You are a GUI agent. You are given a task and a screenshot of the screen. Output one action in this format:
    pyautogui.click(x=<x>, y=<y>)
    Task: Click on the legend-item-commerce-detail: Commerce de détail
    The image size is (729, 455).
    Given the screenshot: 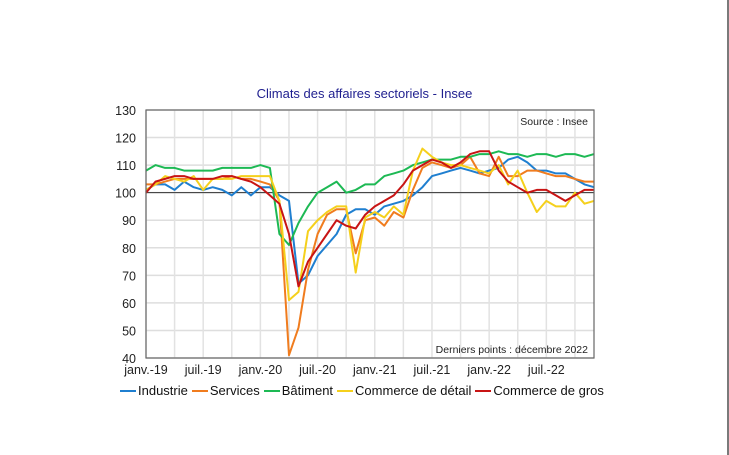 What is the action you would take?
    pyautogui.click(x=404, y=390)
    